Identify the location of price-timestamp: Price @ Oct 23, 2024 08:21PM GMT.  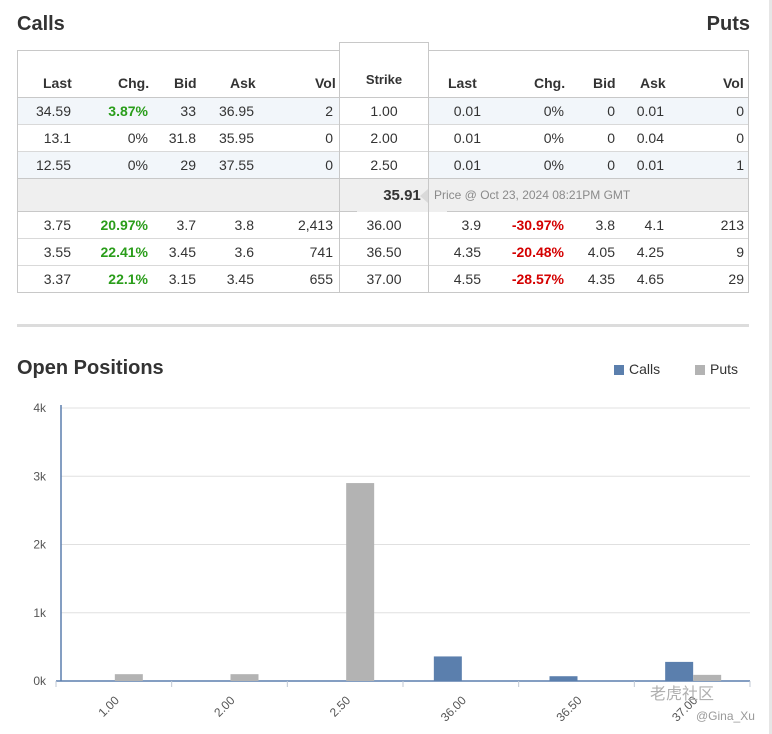
(532, 195).